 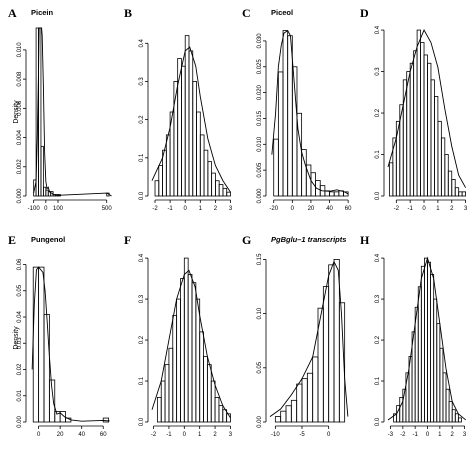 What do you see at coordinates (128, 13) in the screenshot?
I see `panel-letter: B` at bounding box center [128, 13].